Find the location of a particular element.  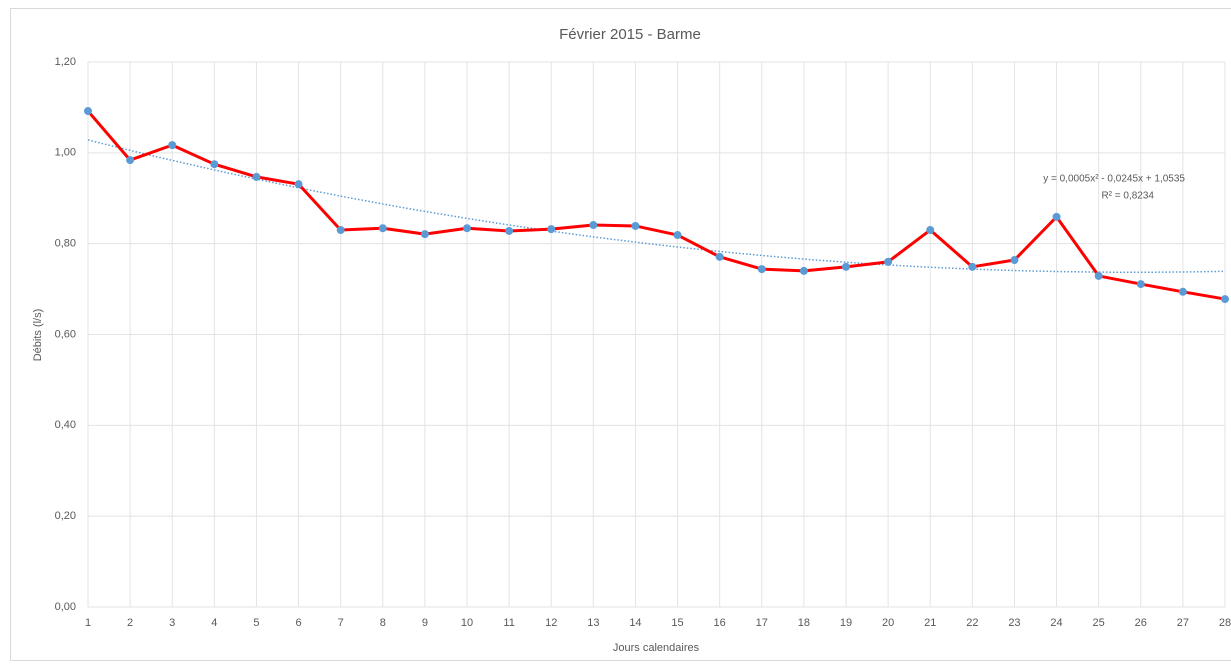

x-tick-label: 9 is located at coordinates (425, 623).